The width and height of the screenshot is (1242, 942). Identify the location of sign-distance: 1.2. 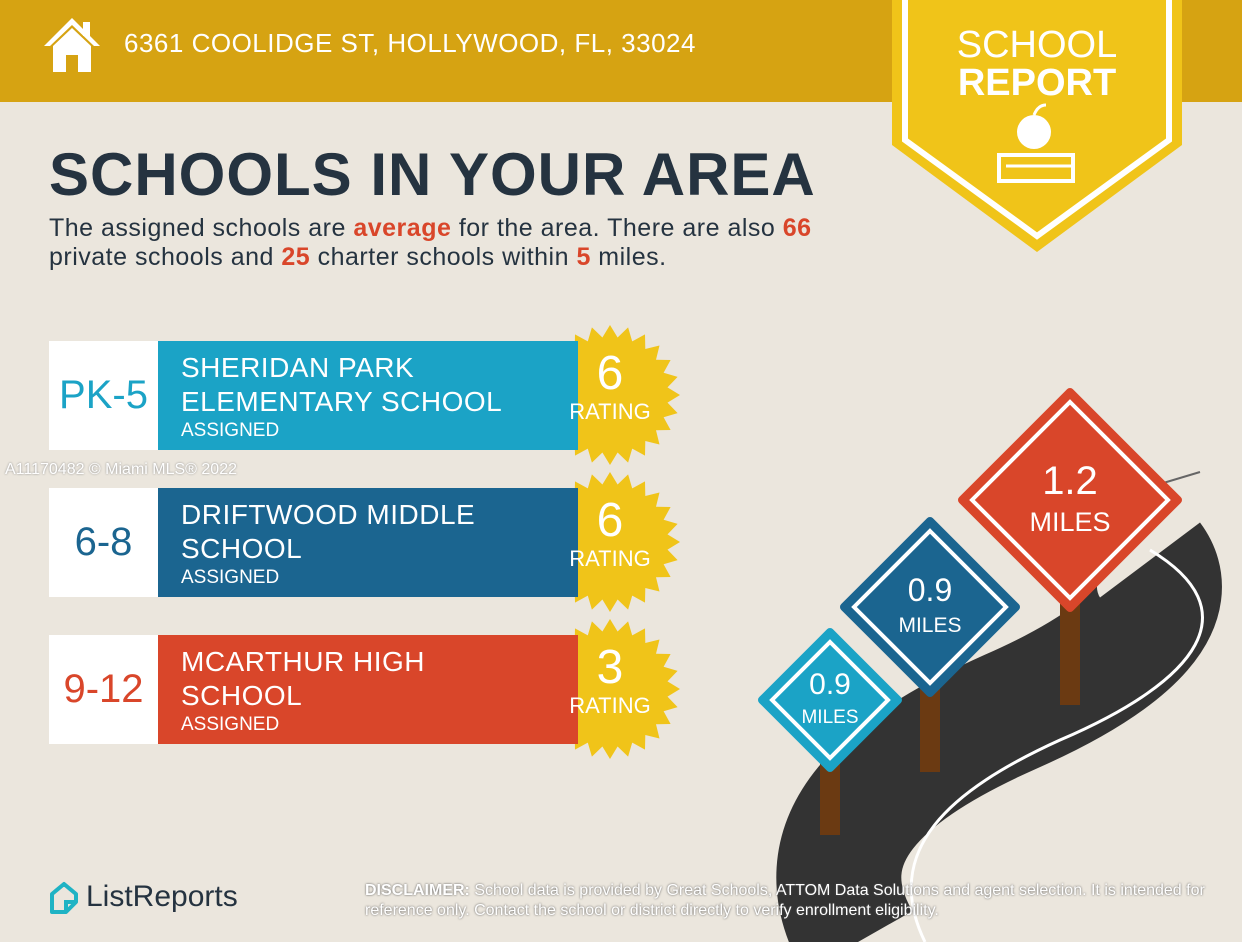
(1070, 481).